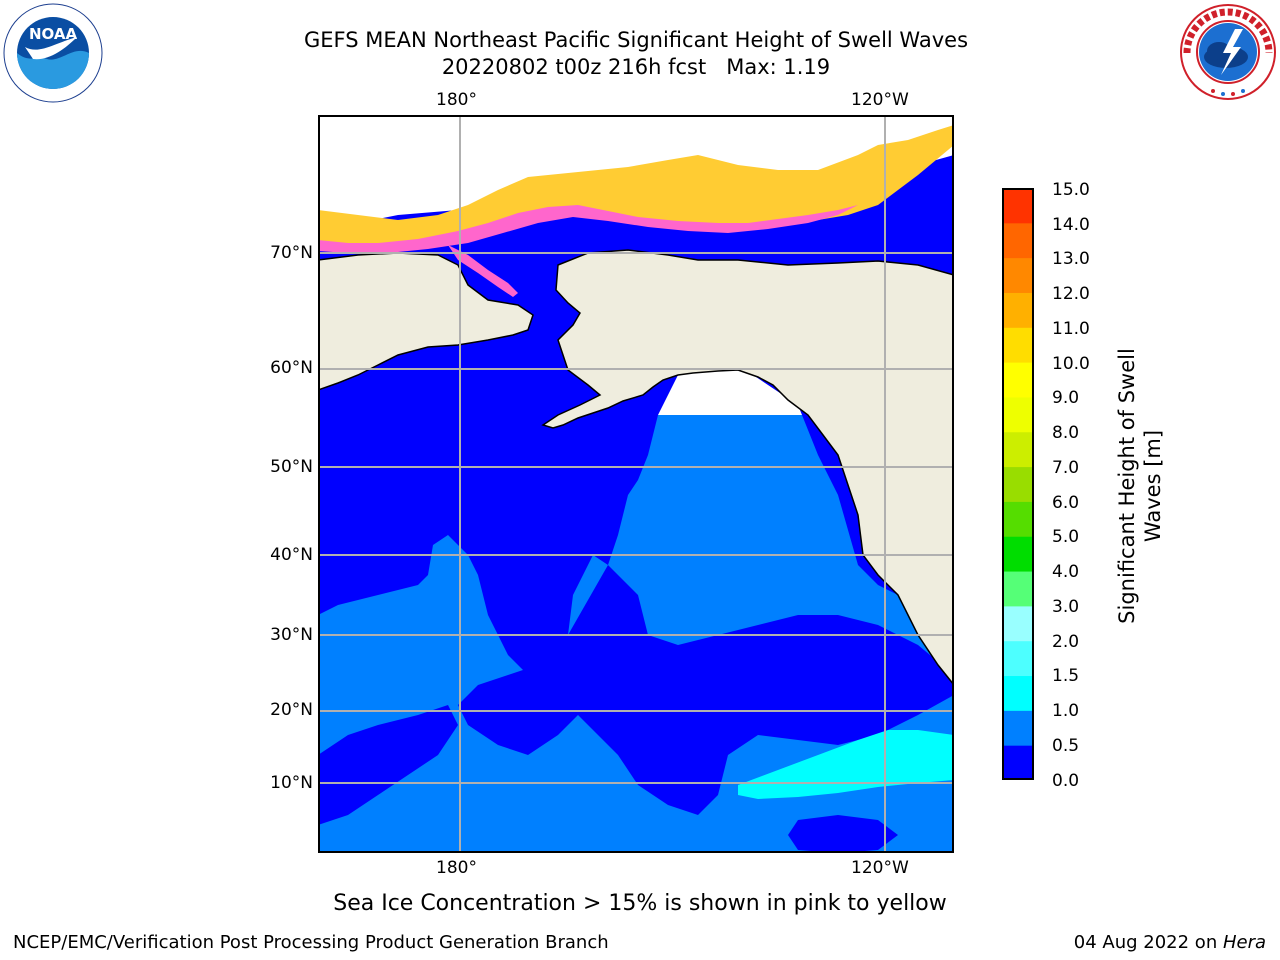  Describe the element at coordinates (1071, 259) in the screenshot. I see `colorbar-tick: 13.0` at that location.